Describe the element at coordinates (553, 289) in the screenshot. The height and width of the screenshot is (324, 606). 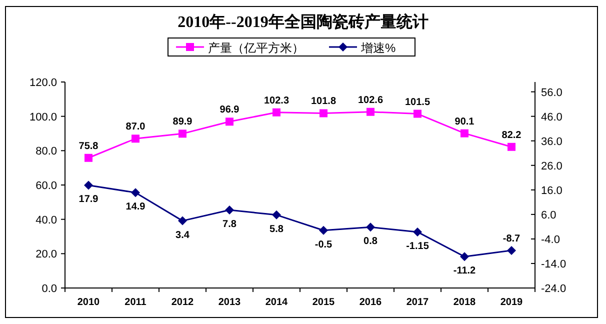
I see `y2-tick-label: -24.0` at that location.